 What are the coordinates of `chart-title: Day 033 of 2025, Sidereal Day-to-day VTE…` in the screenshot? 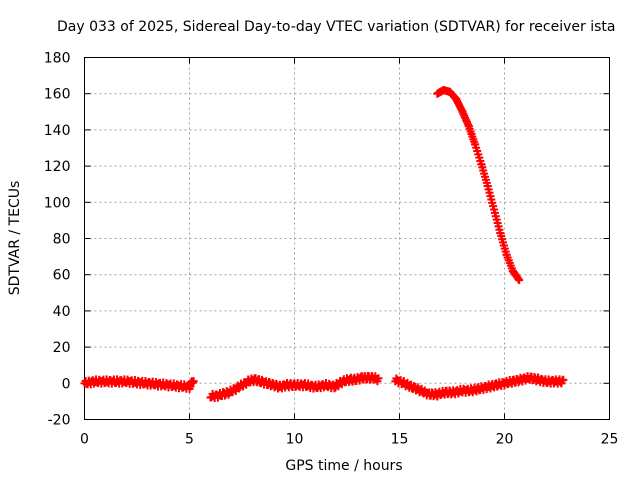 It's located at (336, 27).